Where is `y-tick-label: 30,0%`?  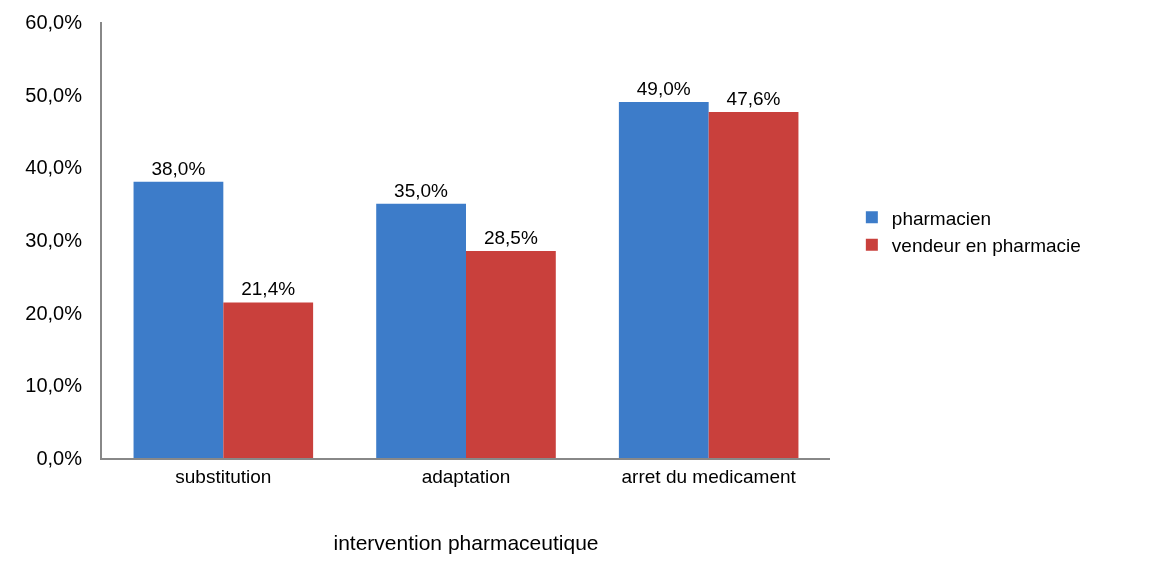 y-tick-label: 30,0% is located at coordinates (54, 240).